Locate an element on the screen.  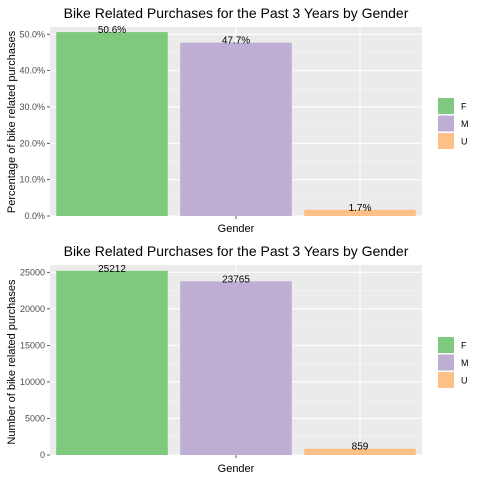
y-tick-label: 50.0% is located at coordinates (32, 34).